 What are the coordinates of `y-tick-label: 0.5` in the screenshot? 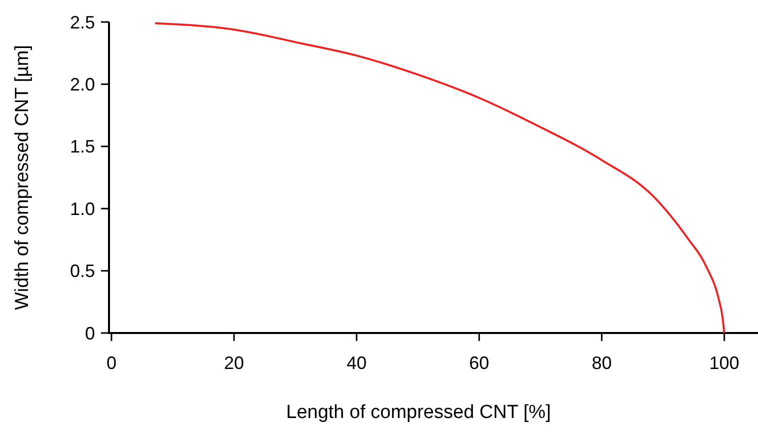 It's located at (82, 271).